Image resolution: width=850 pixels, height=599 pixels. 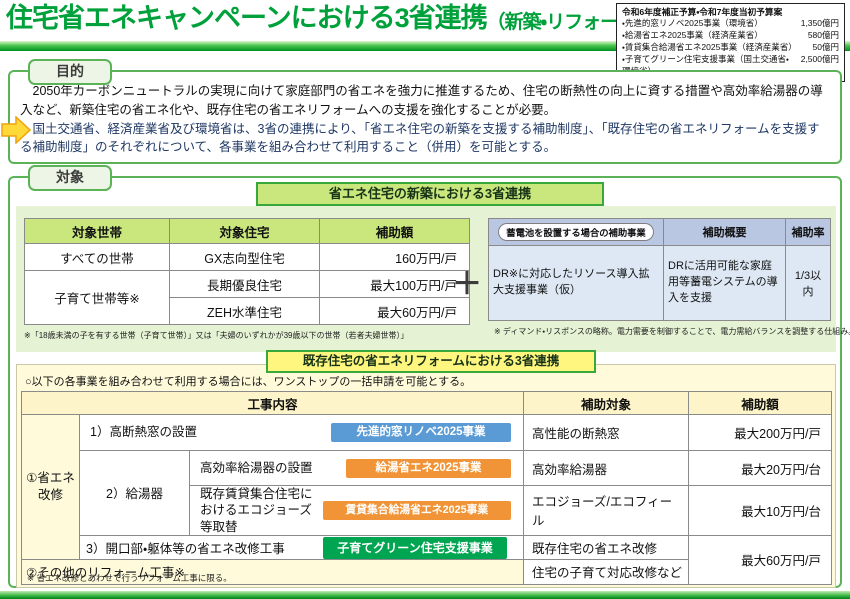 I want to click on table-row: 子育て世帯等※ 長期優良住宅 最大100万円/戸, so click(x=247, y=297).